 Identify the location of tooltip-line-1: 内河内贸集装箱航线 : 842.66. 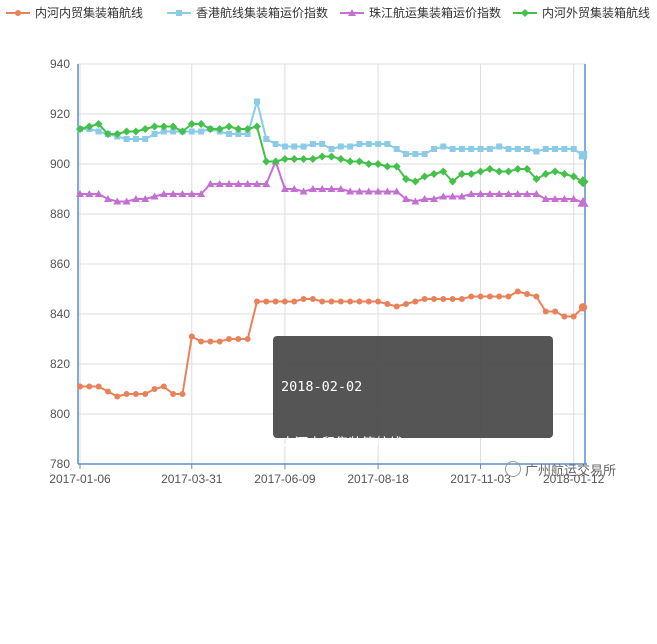
(378, 444).